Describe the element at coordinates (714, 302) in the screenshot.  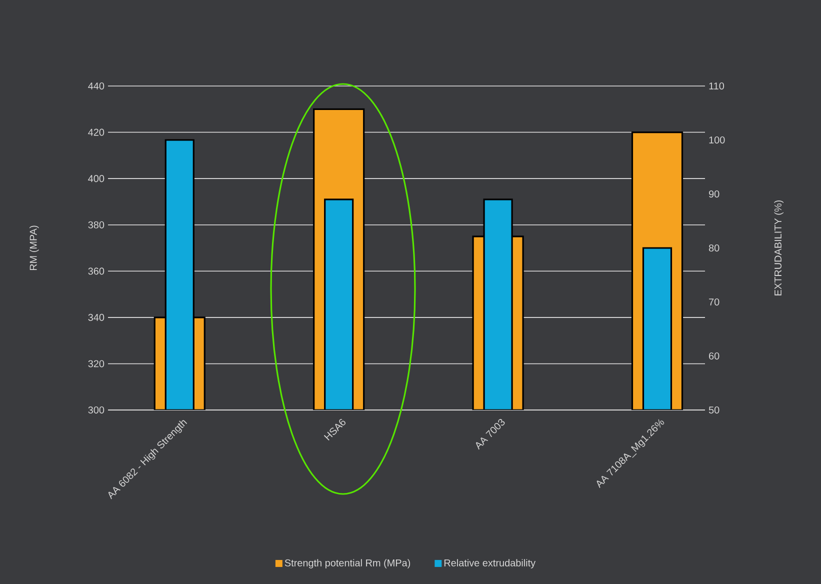
I see `y2-tick-label: 70` at that location.